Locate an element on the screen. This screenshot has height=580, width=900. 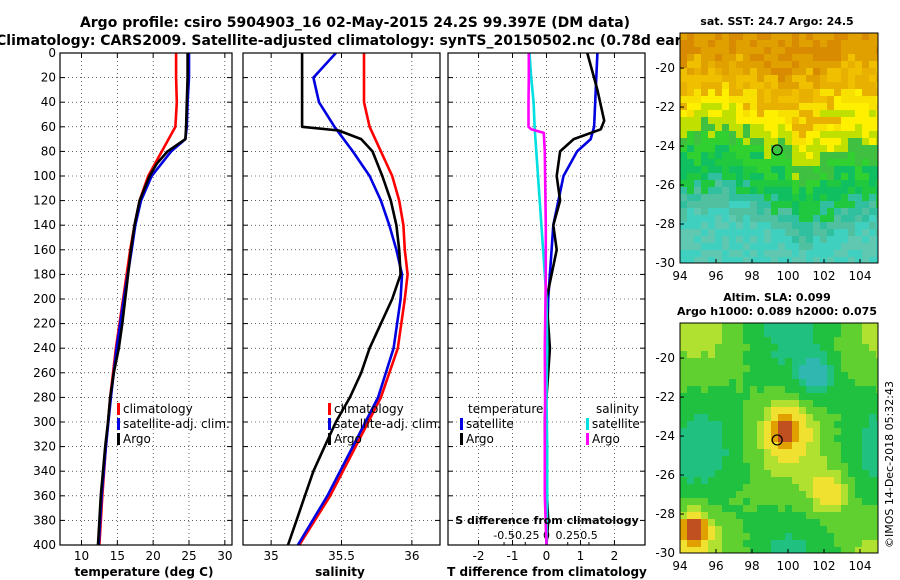
legend-argo-swatch is located at coordinates (118, 439).